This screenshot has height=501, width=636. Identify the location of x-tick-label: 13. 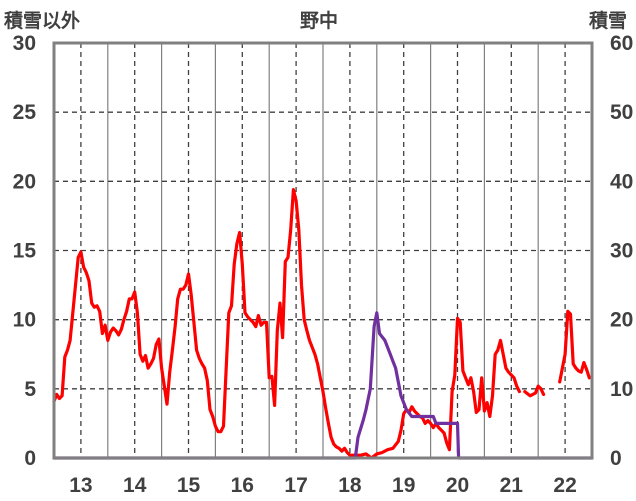
(80, 485).